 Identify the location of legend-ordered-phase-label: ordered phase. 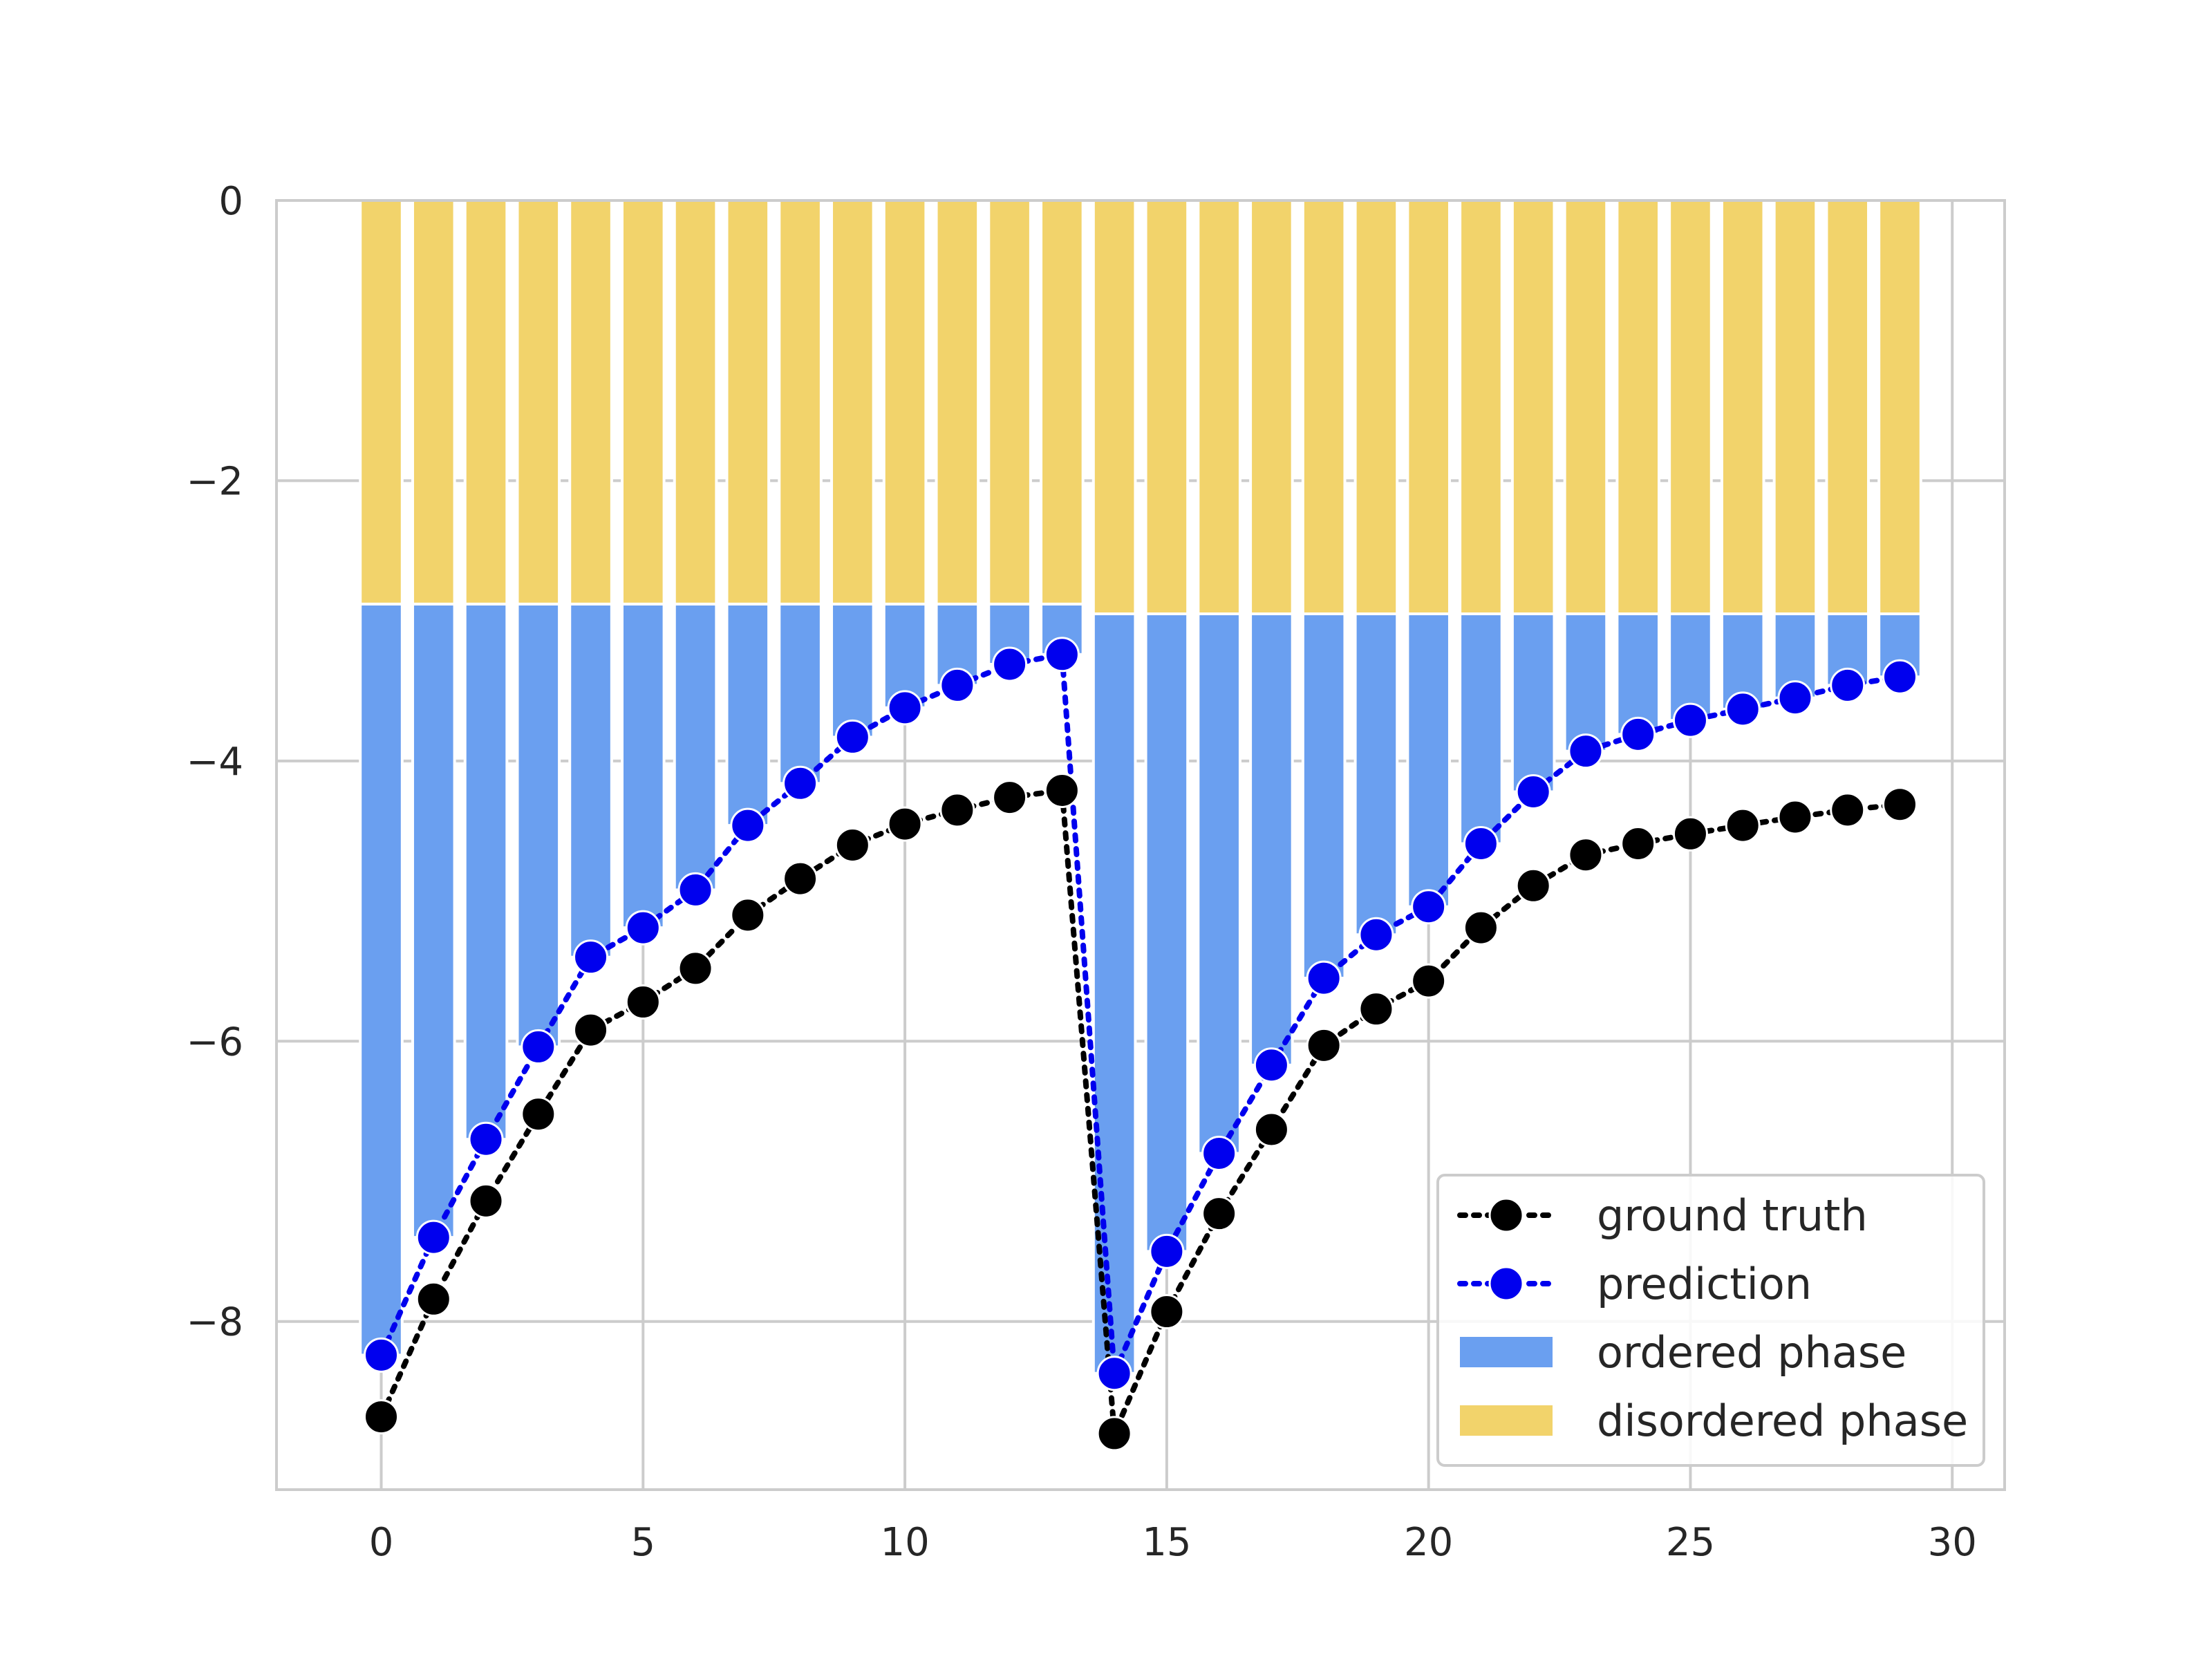
(1751, 1352).